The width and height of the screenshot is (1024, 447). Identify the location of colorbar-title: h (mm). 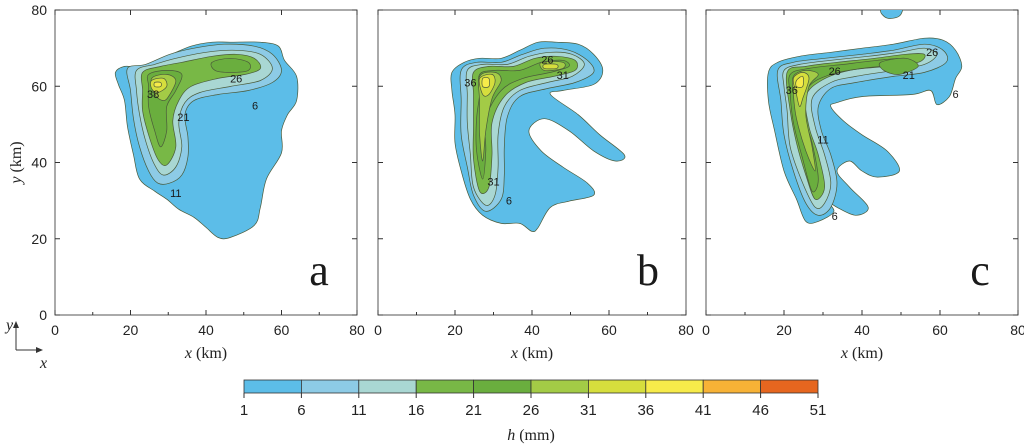
(531, 435).